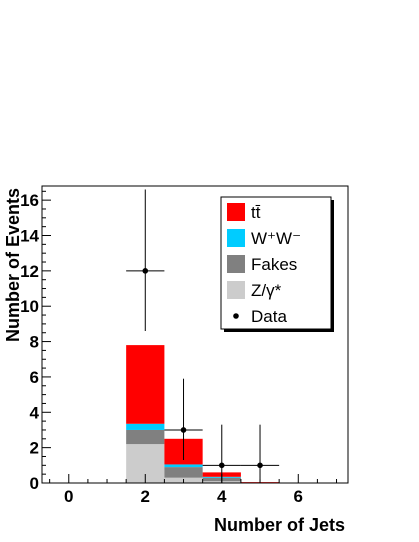 The height and width of the screenshot is (542, 419). I want to click on stacked-bars, so click(203, 414).